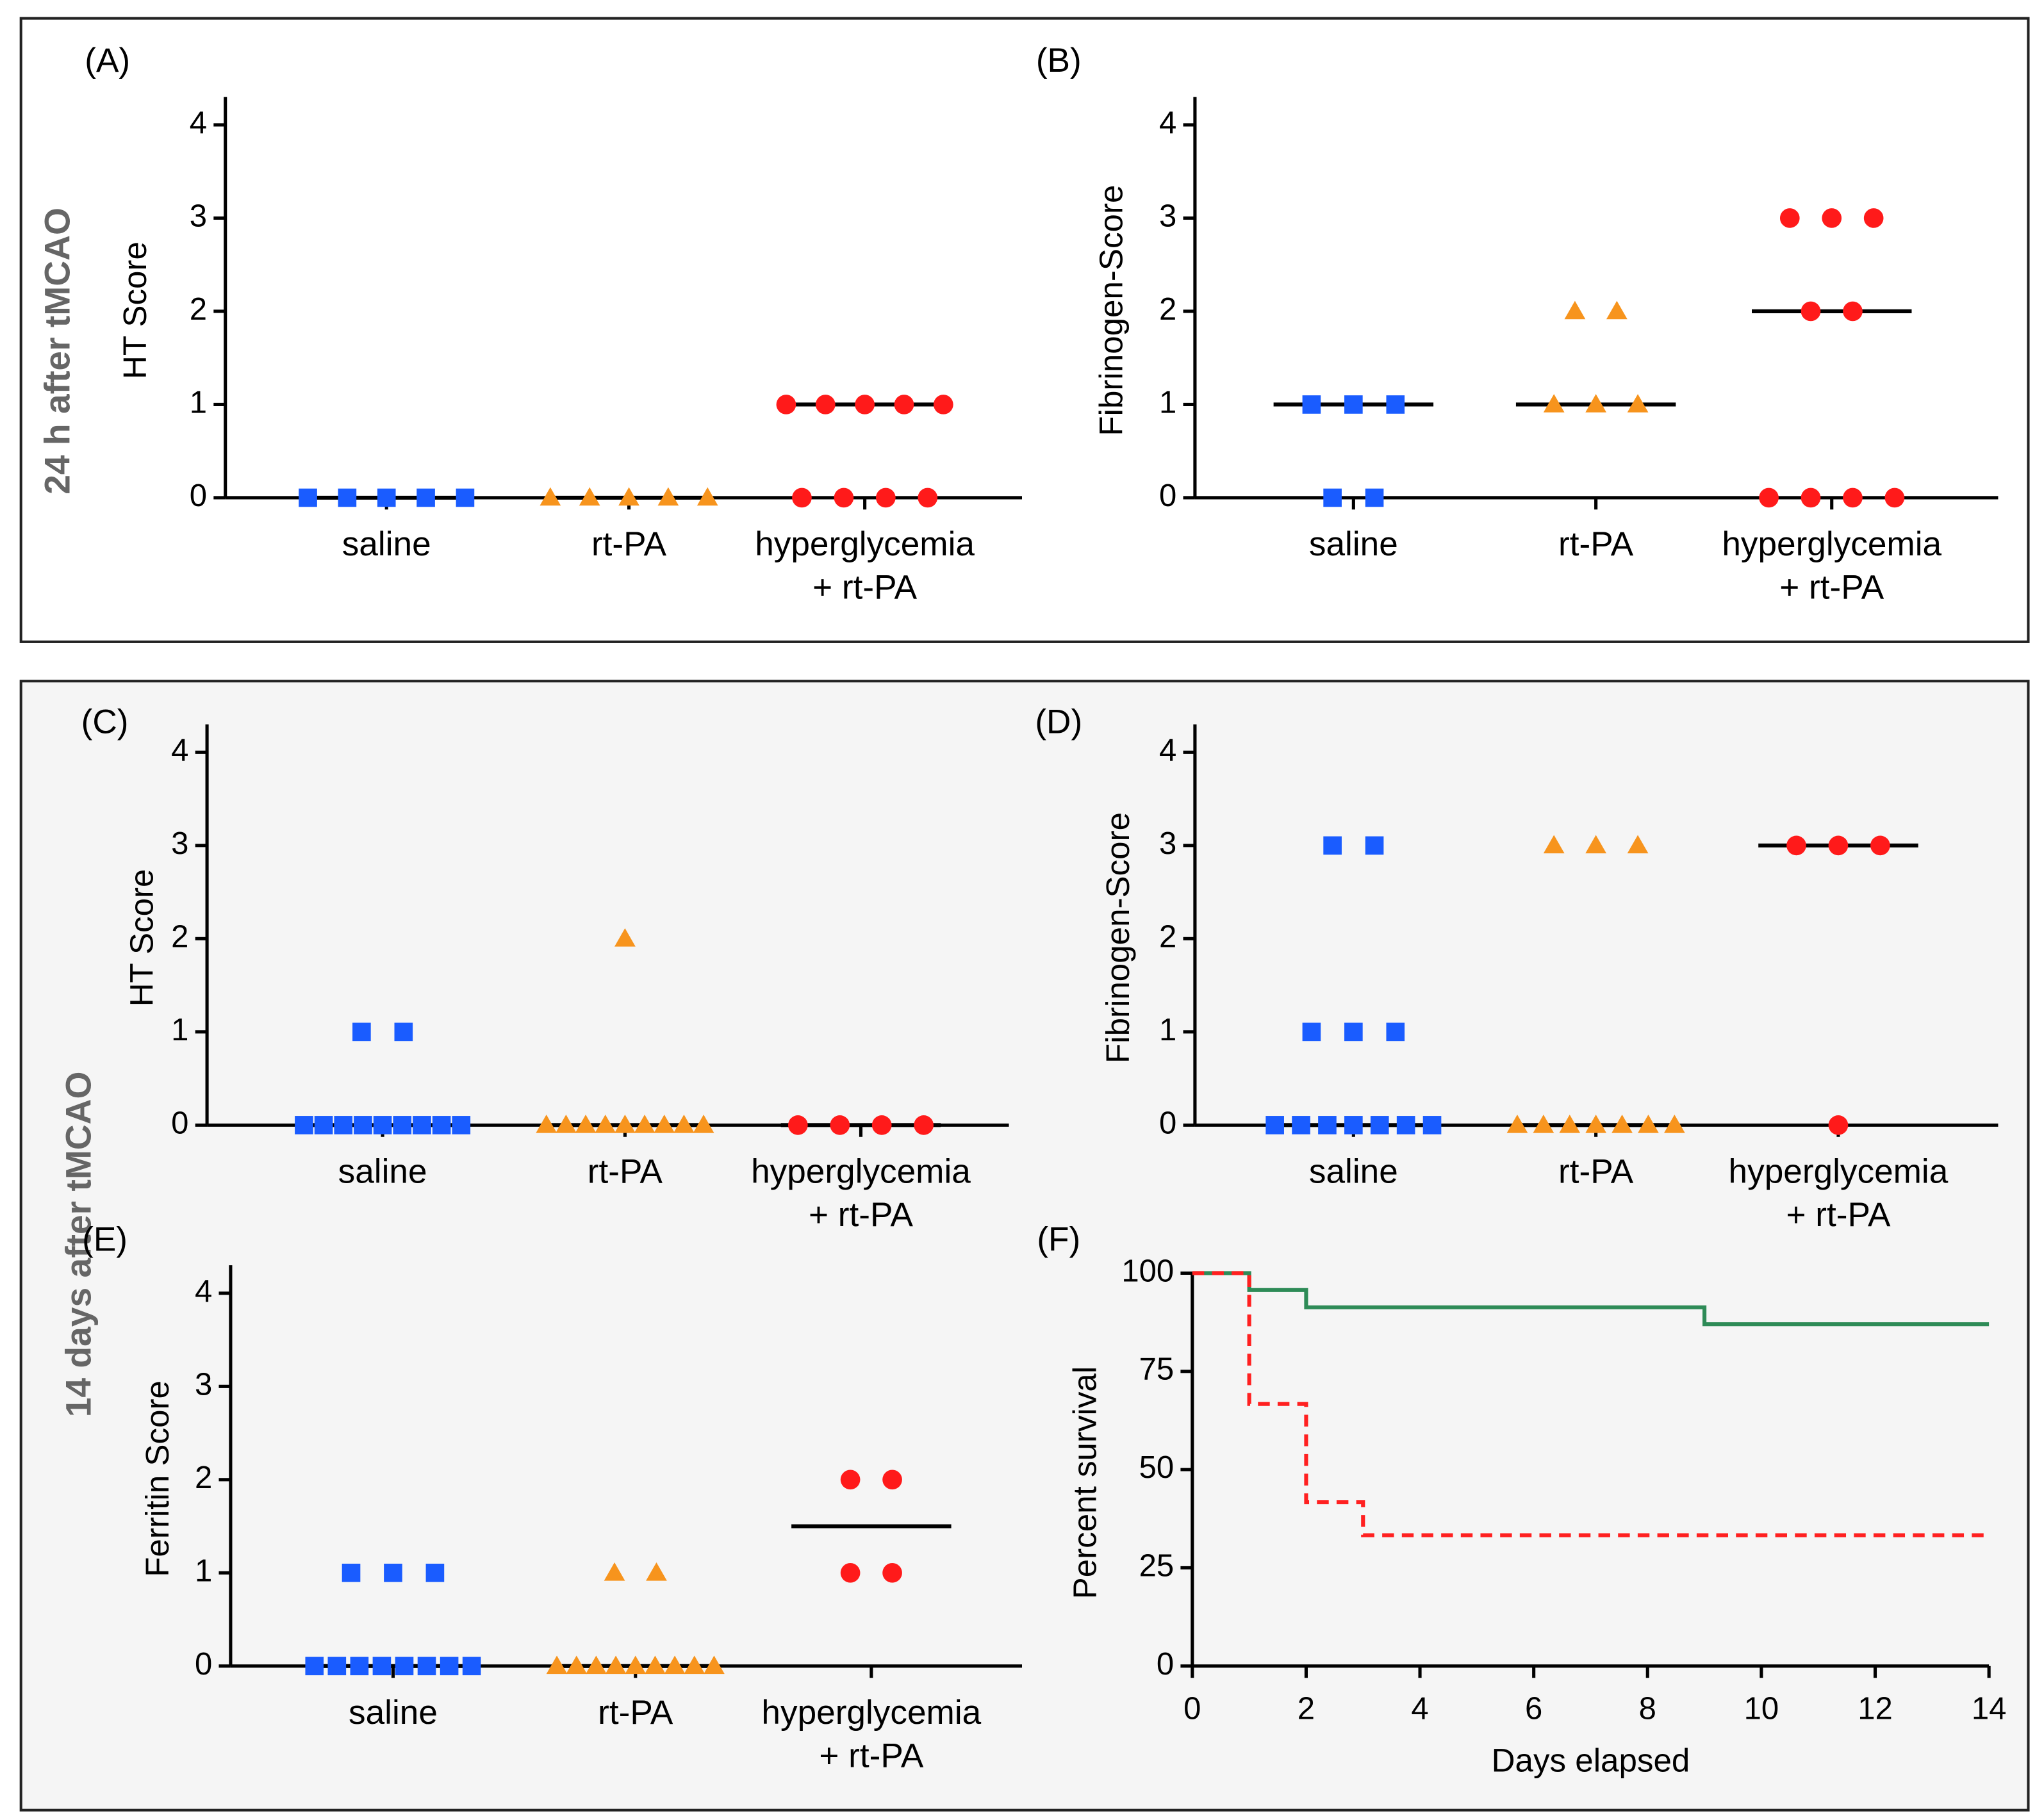 The height and width of the screenshot is (1818, 2044). I want to click on y-axis-label: Percent survival, so click(1085, 1483).